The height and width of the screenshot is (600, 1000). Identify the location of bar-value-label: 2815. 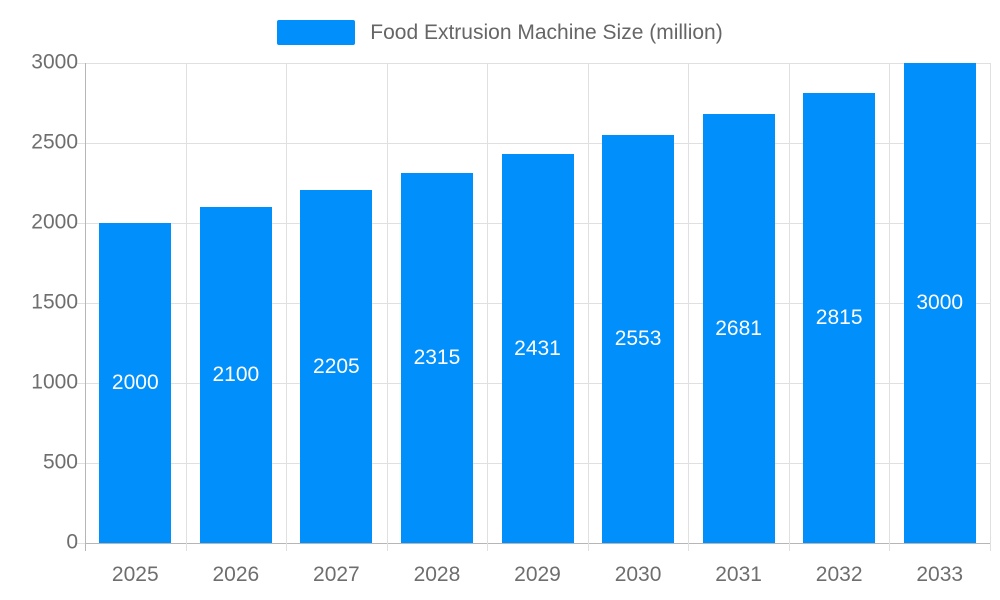
(839, 317).